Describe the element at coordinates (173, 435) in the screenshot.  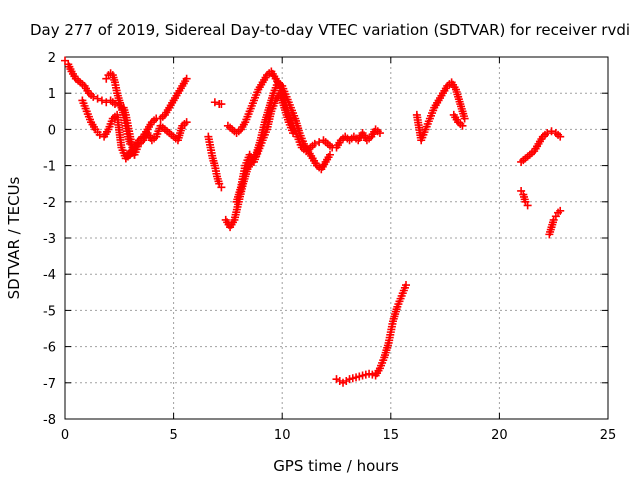
I see `x-tick-label: 5` at that location.